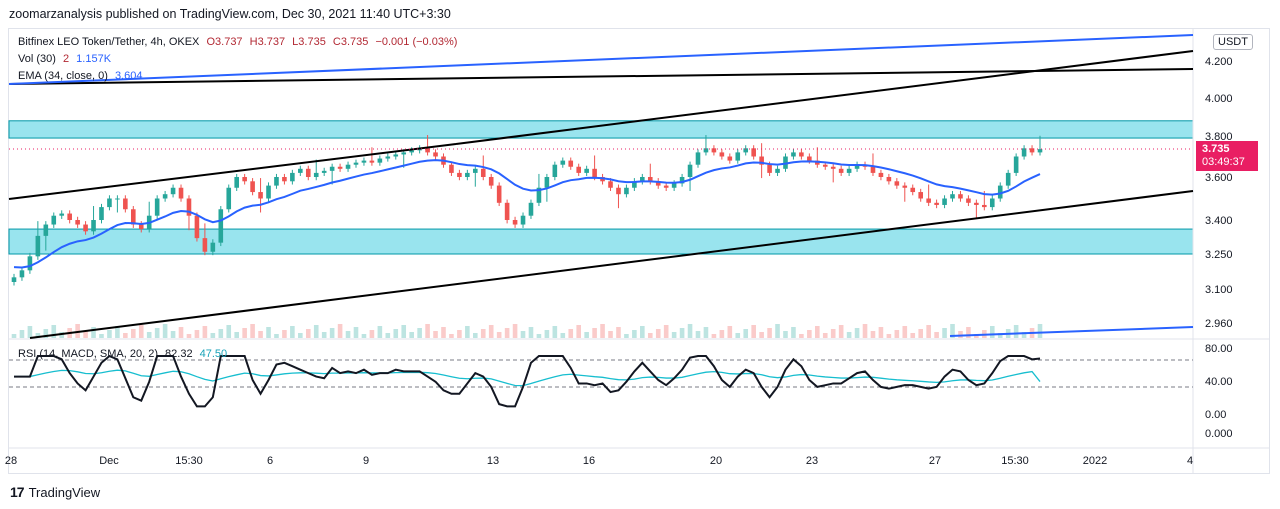 The height and width of the screenshot is (509, 1280). What do you see at coordinates (1219, 255) in the screenshot?
I see `price-tick-label: 3.250` at bounding box center [1219, 255].